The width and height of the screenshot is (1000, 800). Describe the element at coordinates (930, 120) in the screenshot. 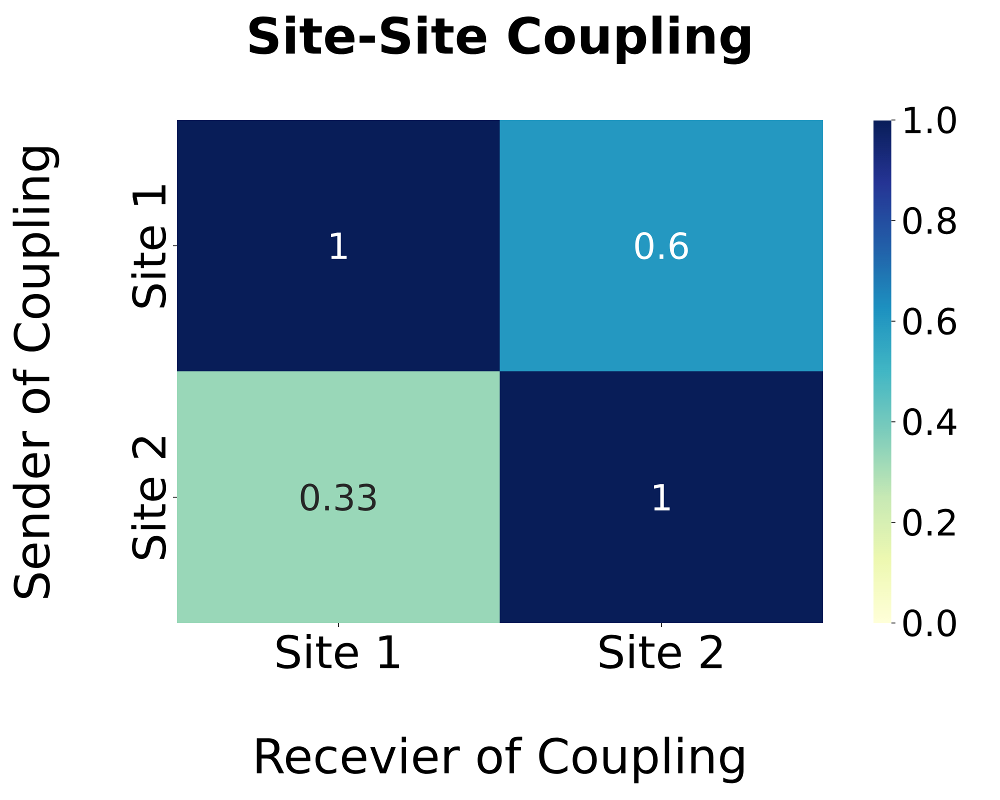

I see `color-bar-label: 1.0` at that location.